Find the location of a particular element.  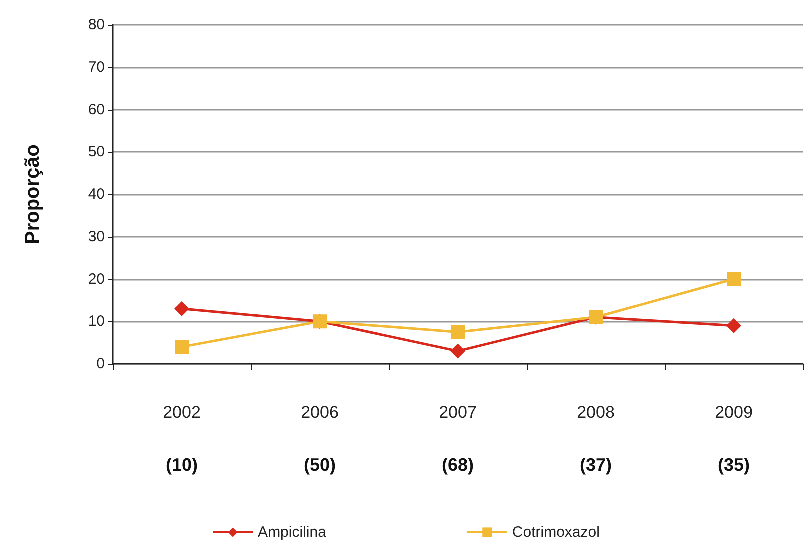

x-tick-label: 2007 is located at coordinates (458, 412).